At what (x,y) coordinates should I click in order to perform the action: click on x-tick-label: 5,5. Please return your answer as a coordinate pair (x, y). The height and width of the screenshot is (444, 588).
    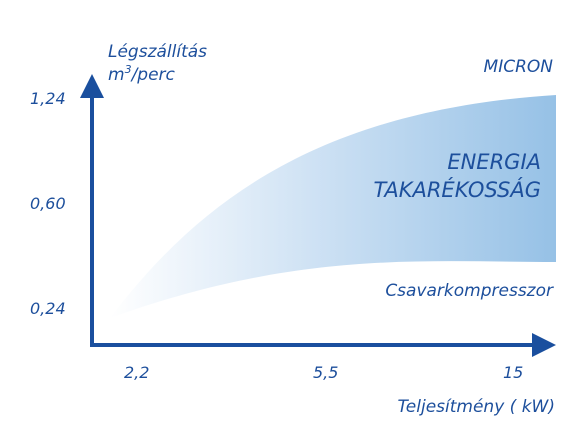
    Looking at the image, I should click on (325, 372).